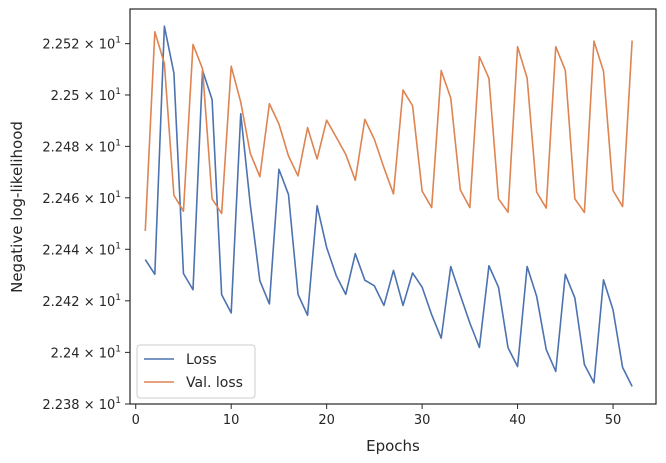 This screenshot has height=463, width=666. I want to click on legend-label-val-loss: Val. loss, so click(214, 383).